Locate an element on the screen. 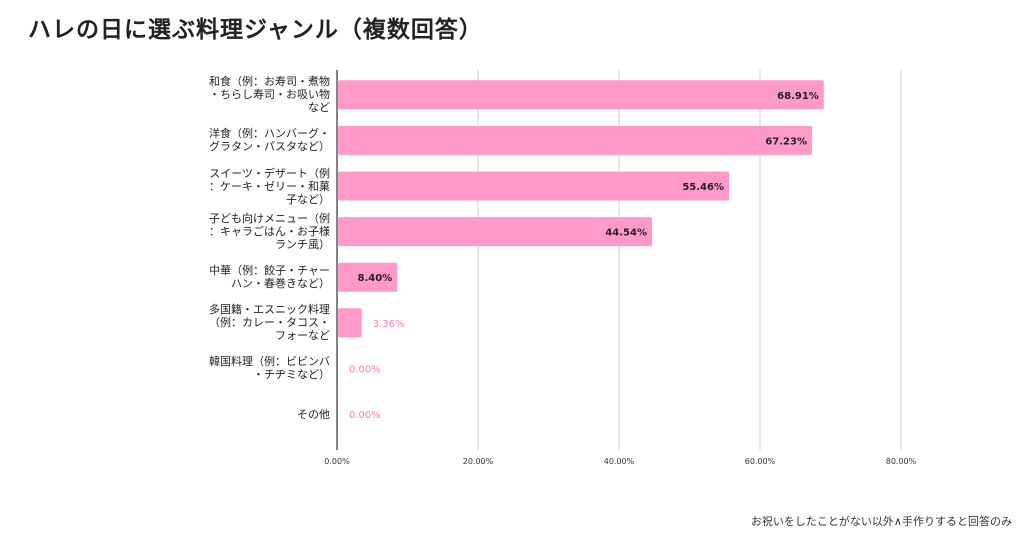 This screenshot has height=540, width=1024. category-label-line: 洋食（例：ハンバーグ・ is located at coordinates (269, 134).